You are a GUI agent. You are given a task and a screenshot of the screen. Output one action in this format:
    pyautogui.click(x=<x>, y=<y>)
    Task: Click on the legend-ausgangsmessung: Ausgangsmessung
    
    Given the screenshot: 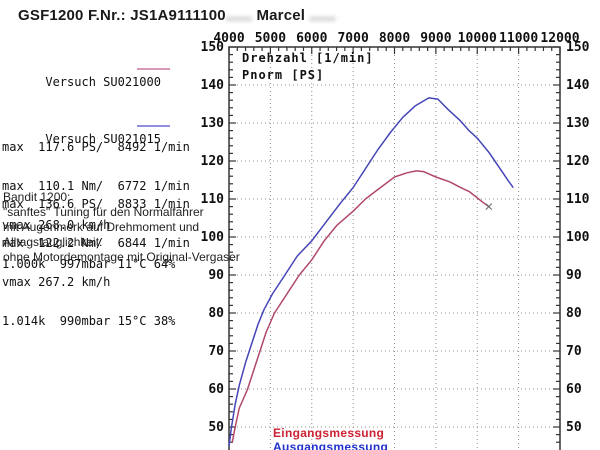 What is the action you would take?
    pyautogui.click(x=331, y=445)
    